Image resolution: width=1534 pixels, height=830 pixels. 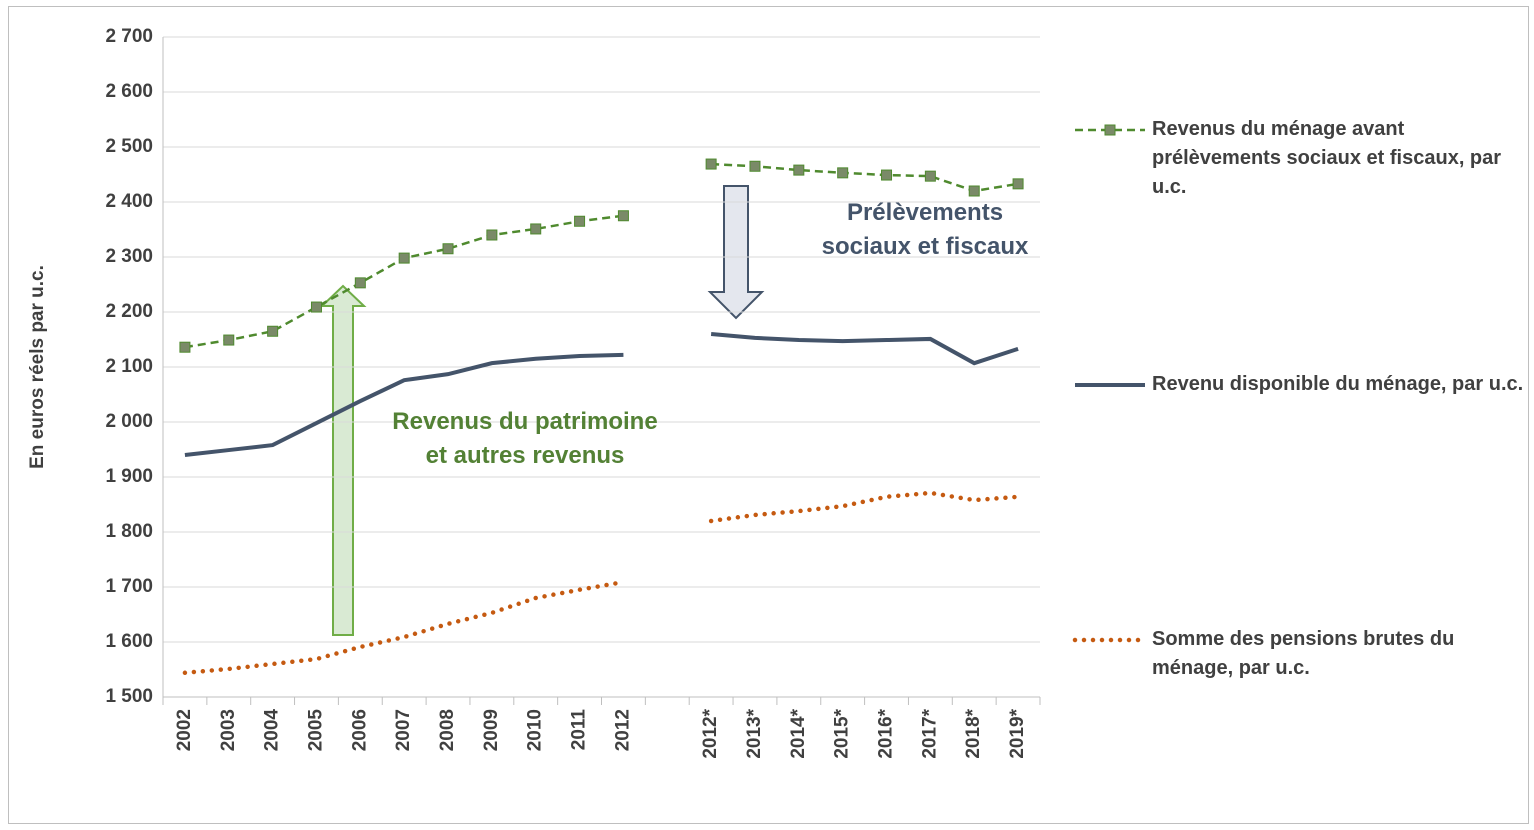 I want to click on annotation: Revenus du patrimoine et autres revenus, so click(x=525, y=439).